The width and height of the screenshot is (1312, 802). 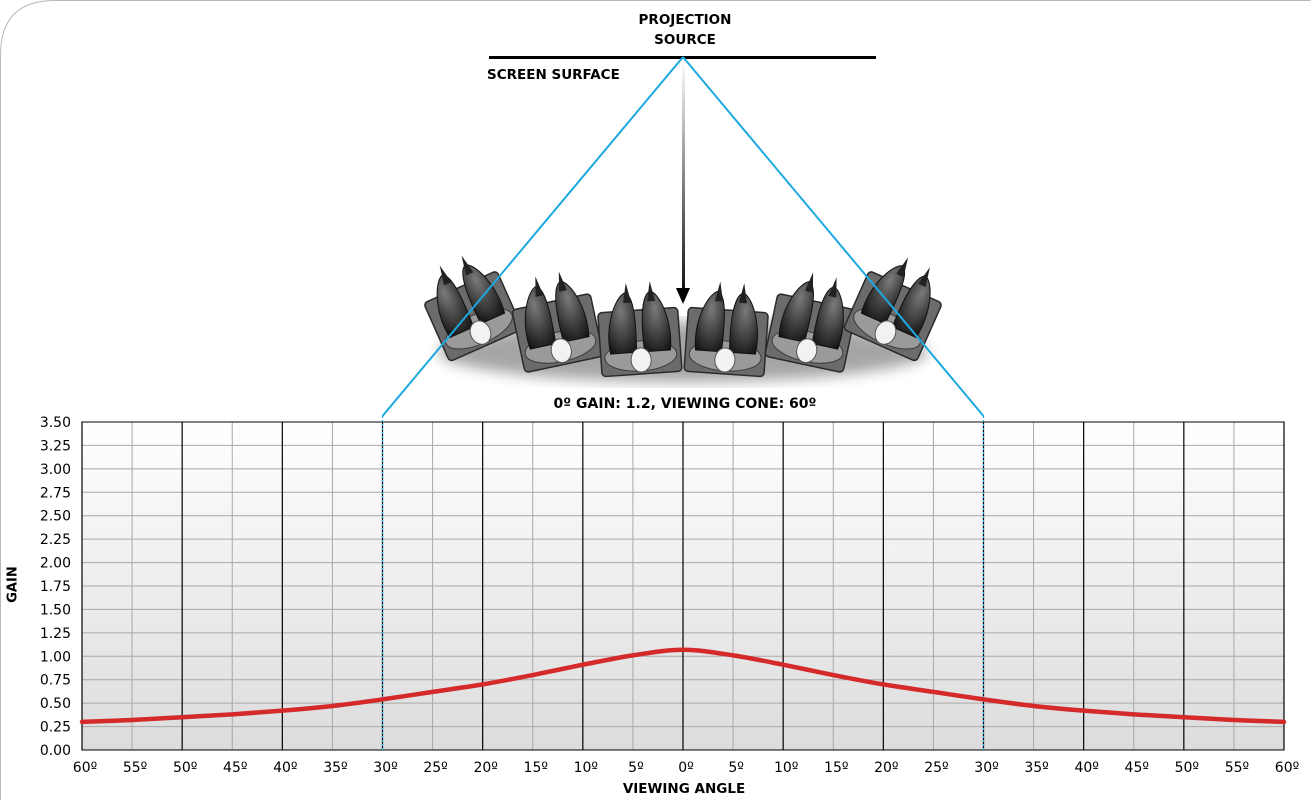 What do you see at coordinates (55, 610) in the screenshot?
I see `y-tick-label: 1.50` at bounding box center [55, 610].